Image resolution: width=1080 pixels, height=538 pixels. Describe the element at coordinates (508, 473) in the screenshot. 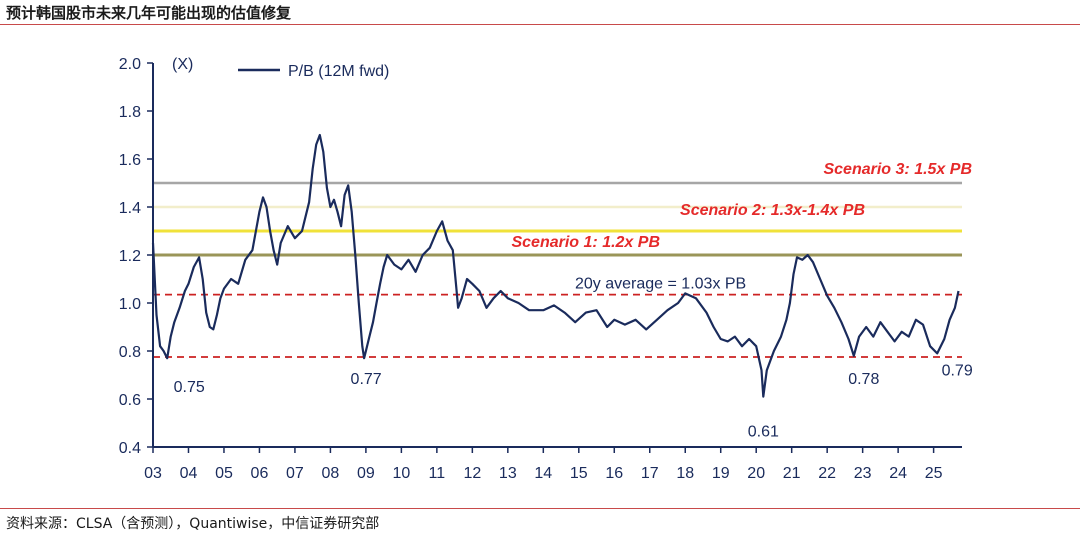

I see `x-tick-label: 13` at that location.